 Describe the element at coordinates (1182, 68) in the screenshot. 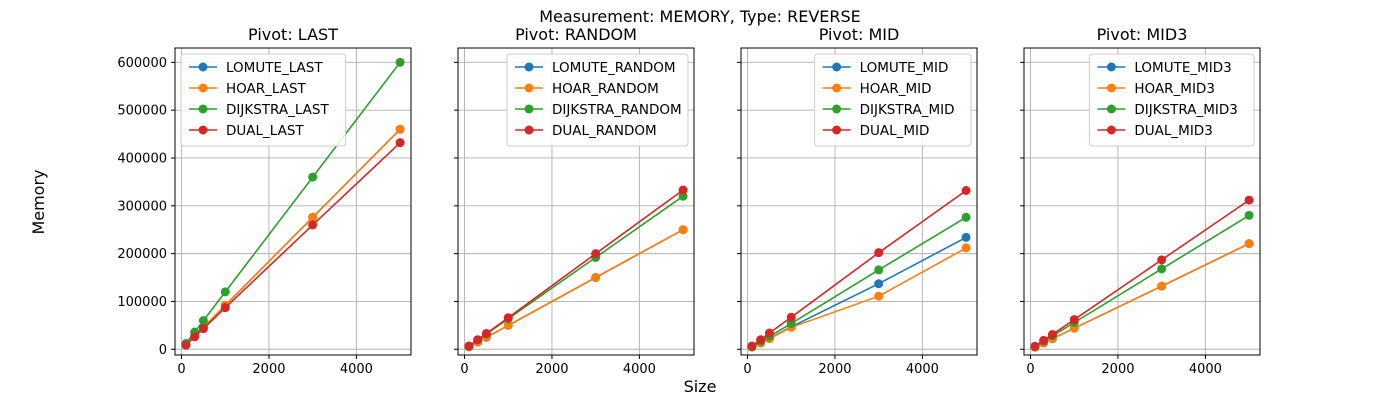

I see `legend-label: LOMUTE_MID3` at that location.